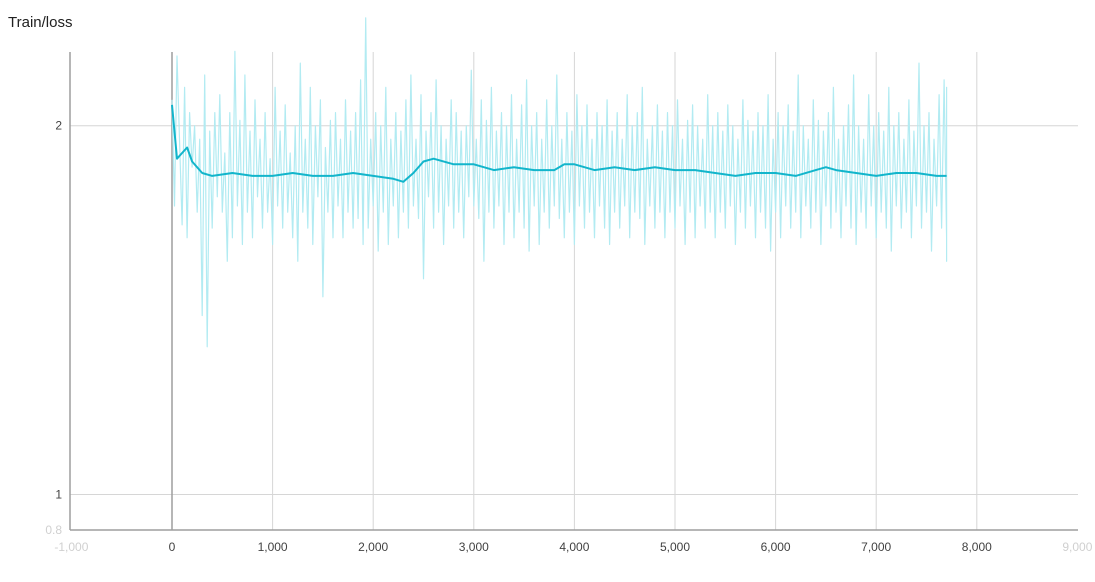  What do you see at coordinates (776, 547) in the screenshot?
I see `x-tick-label: 6,000` at bounding box center [776, 547].